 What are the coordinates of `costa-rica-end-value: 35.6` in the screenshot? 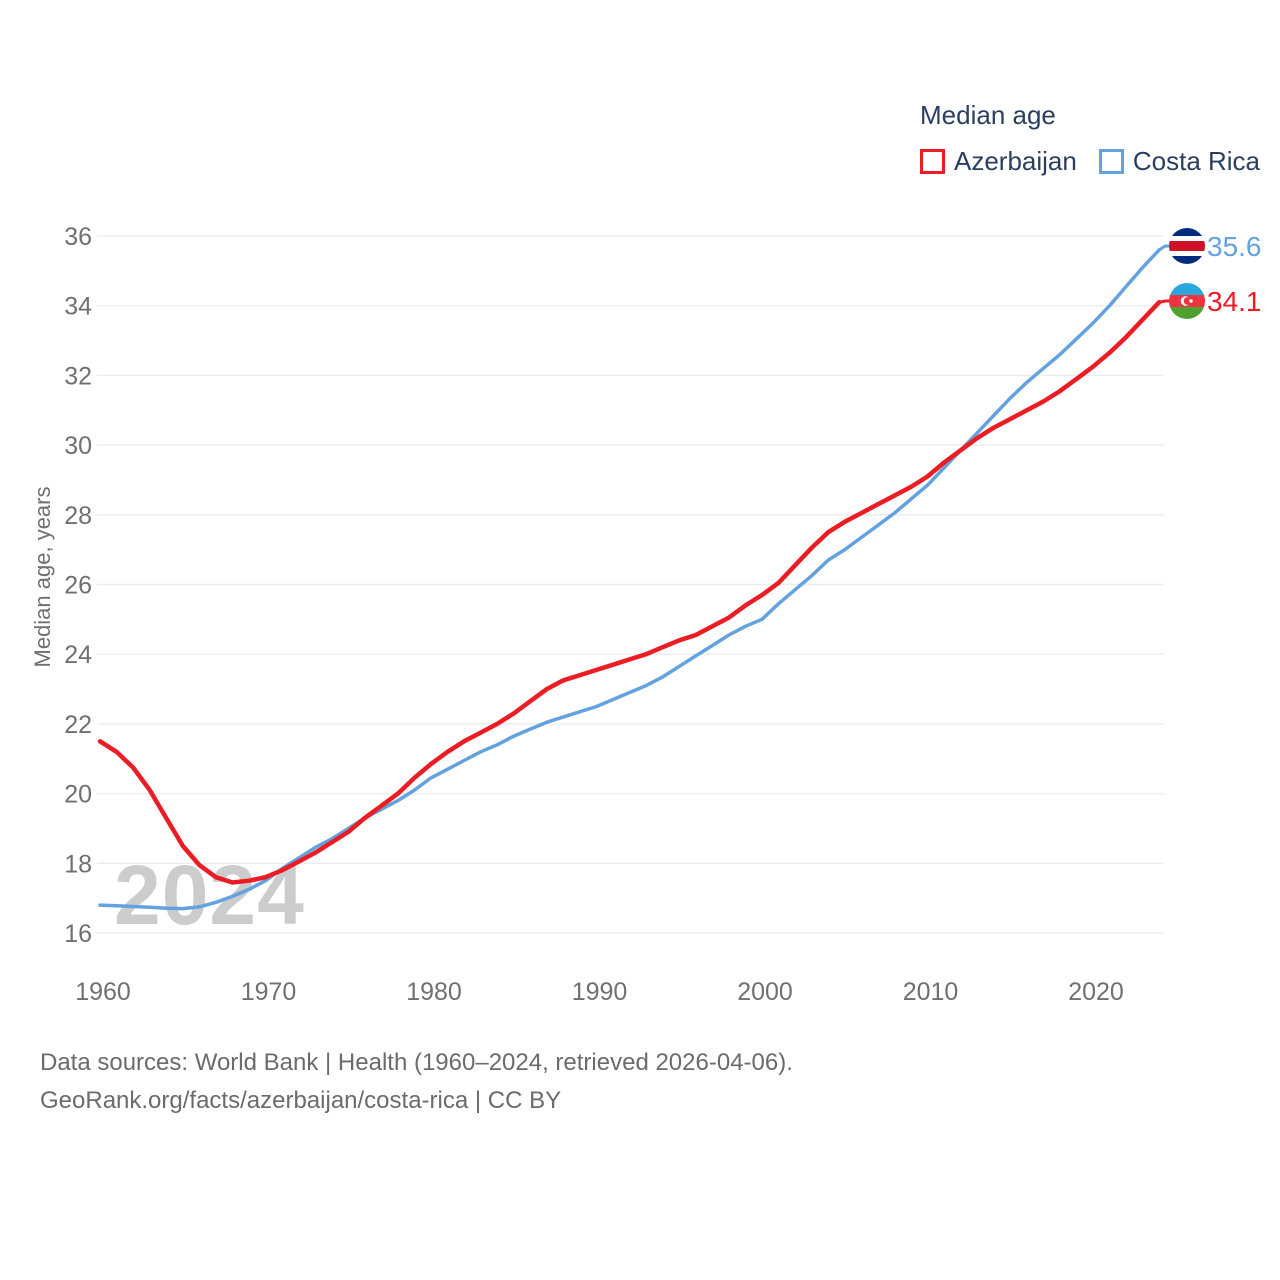 It's located at (1234, 246).